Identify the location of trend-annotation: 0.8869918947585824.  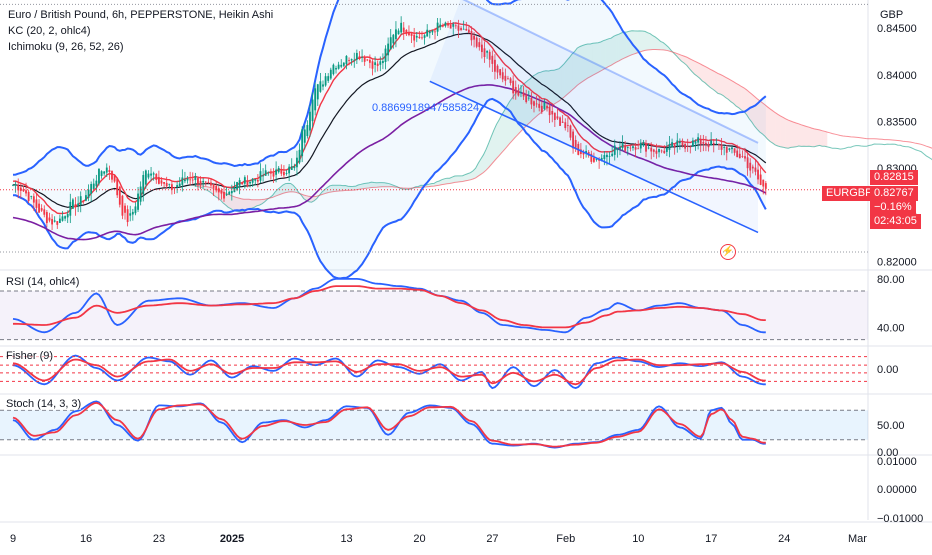
(425, 108).